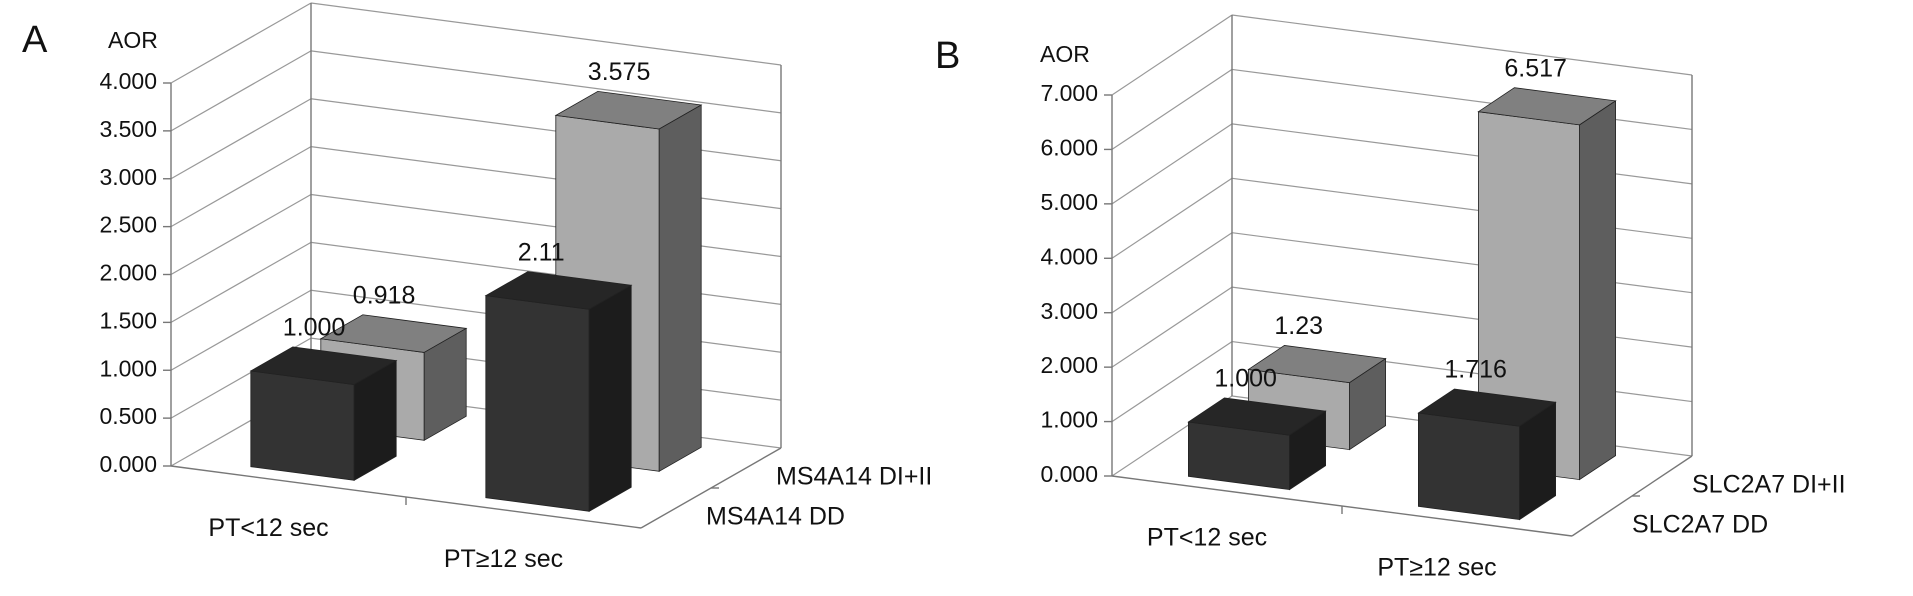  Describe the element at coordinates (1069, 93) in the screenshot. I see `y-tick-label: 7.000` at that location.